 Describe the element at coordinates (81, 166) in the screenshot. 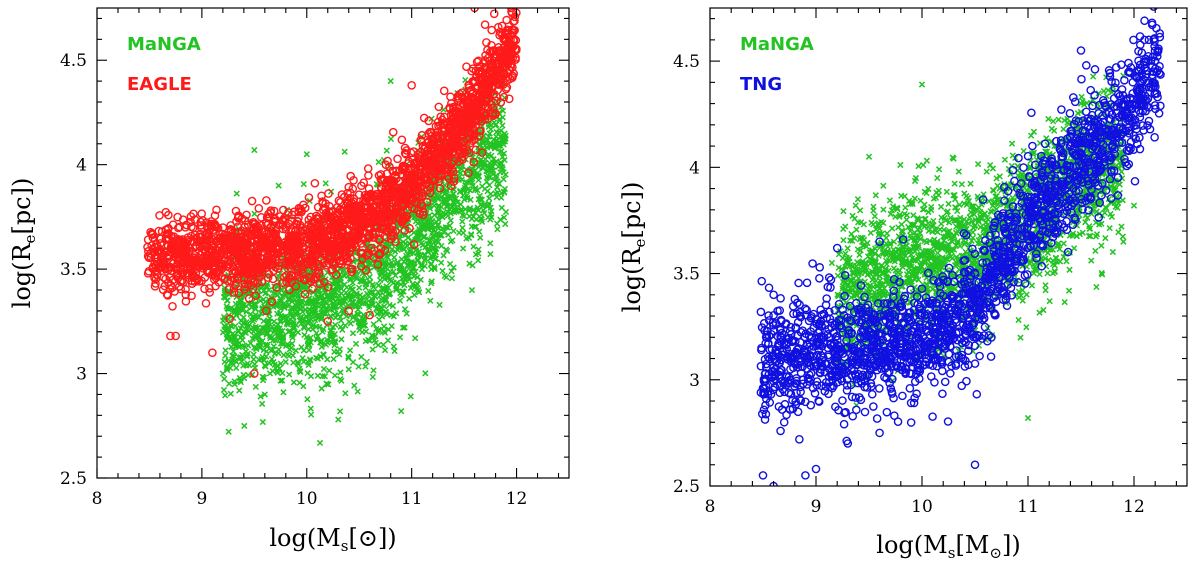

I see `y-tick-label: 4` at that location.